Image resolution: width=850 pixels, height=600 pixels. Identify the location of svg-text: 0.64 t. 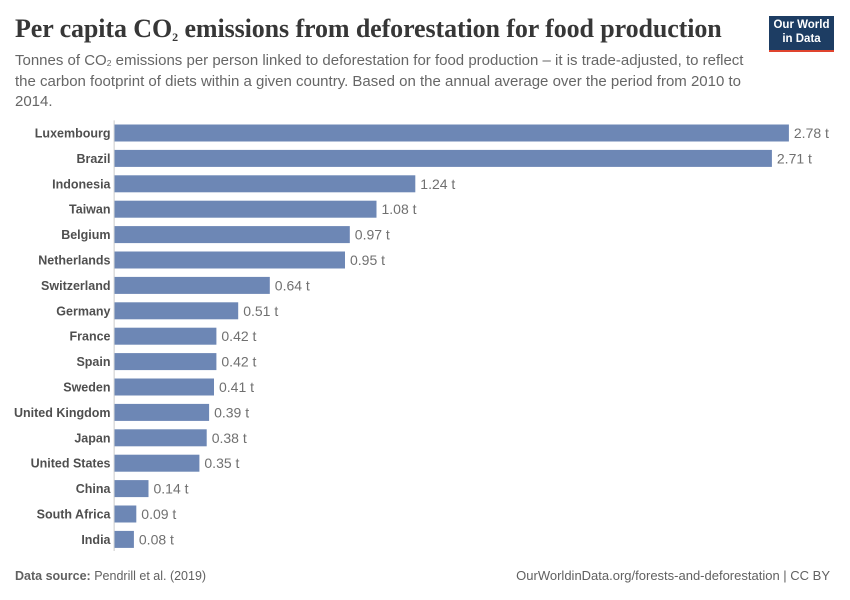
(292, 285).